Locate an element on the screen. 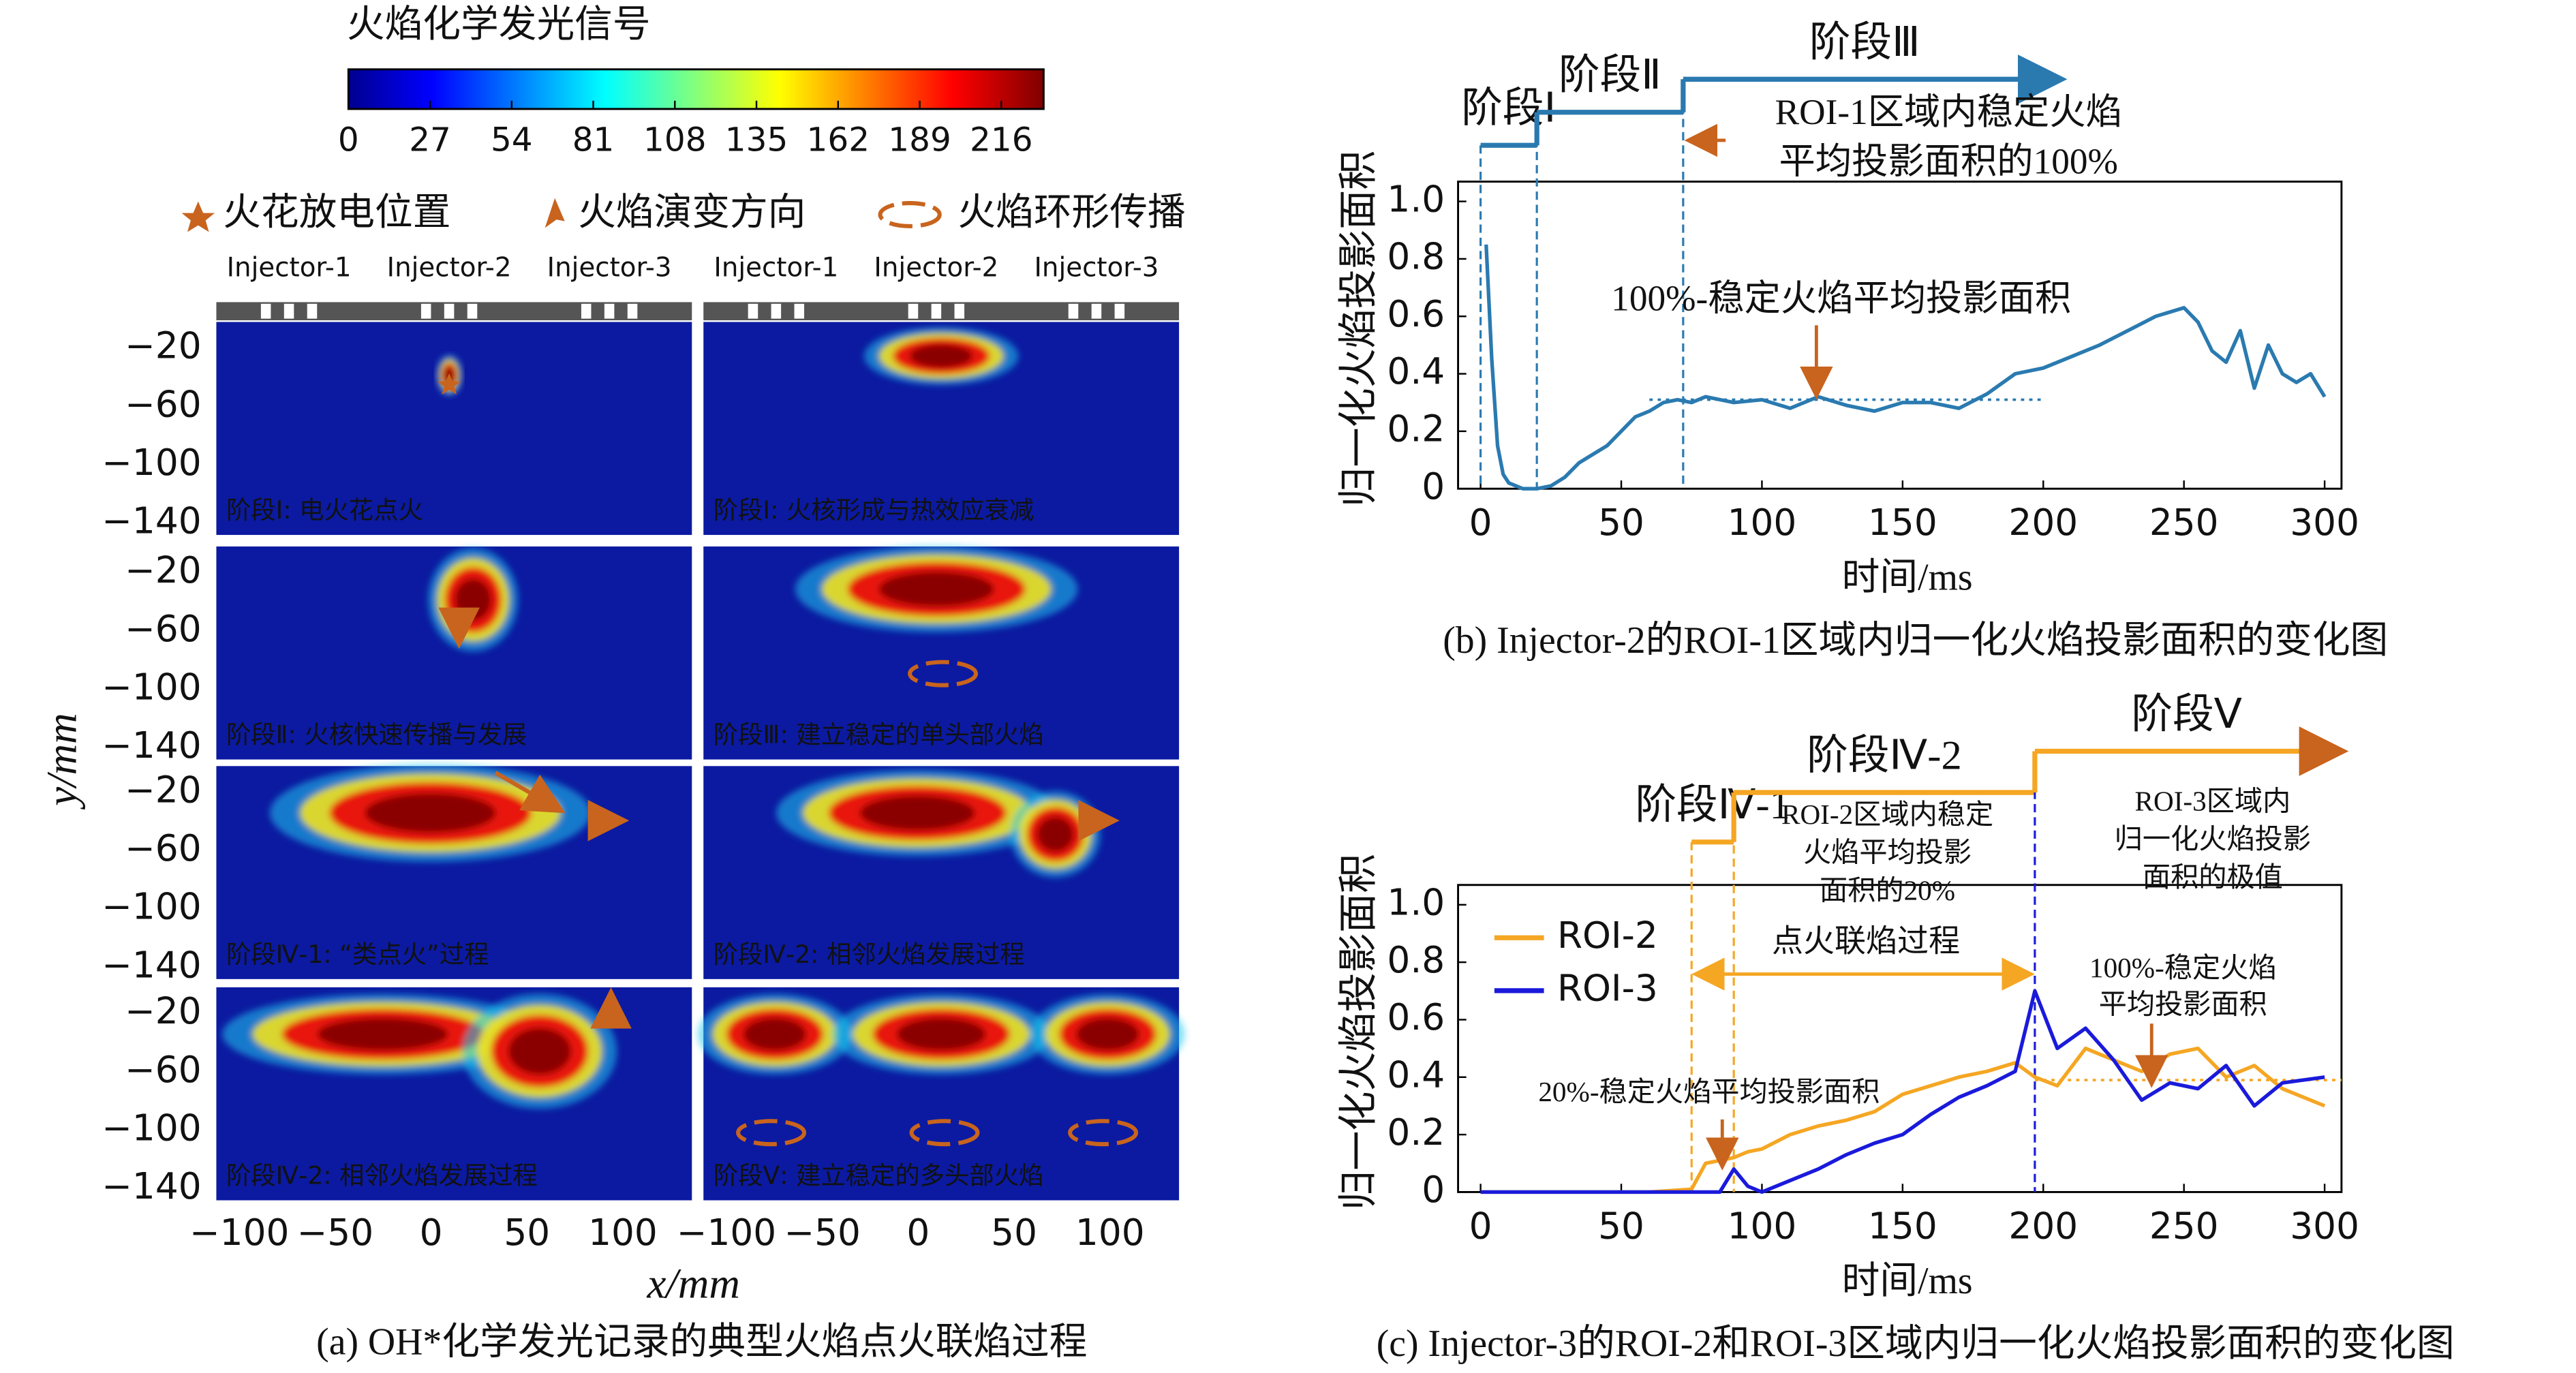  colorbar-tick-label: 108 is located at coordinates (674, 140).